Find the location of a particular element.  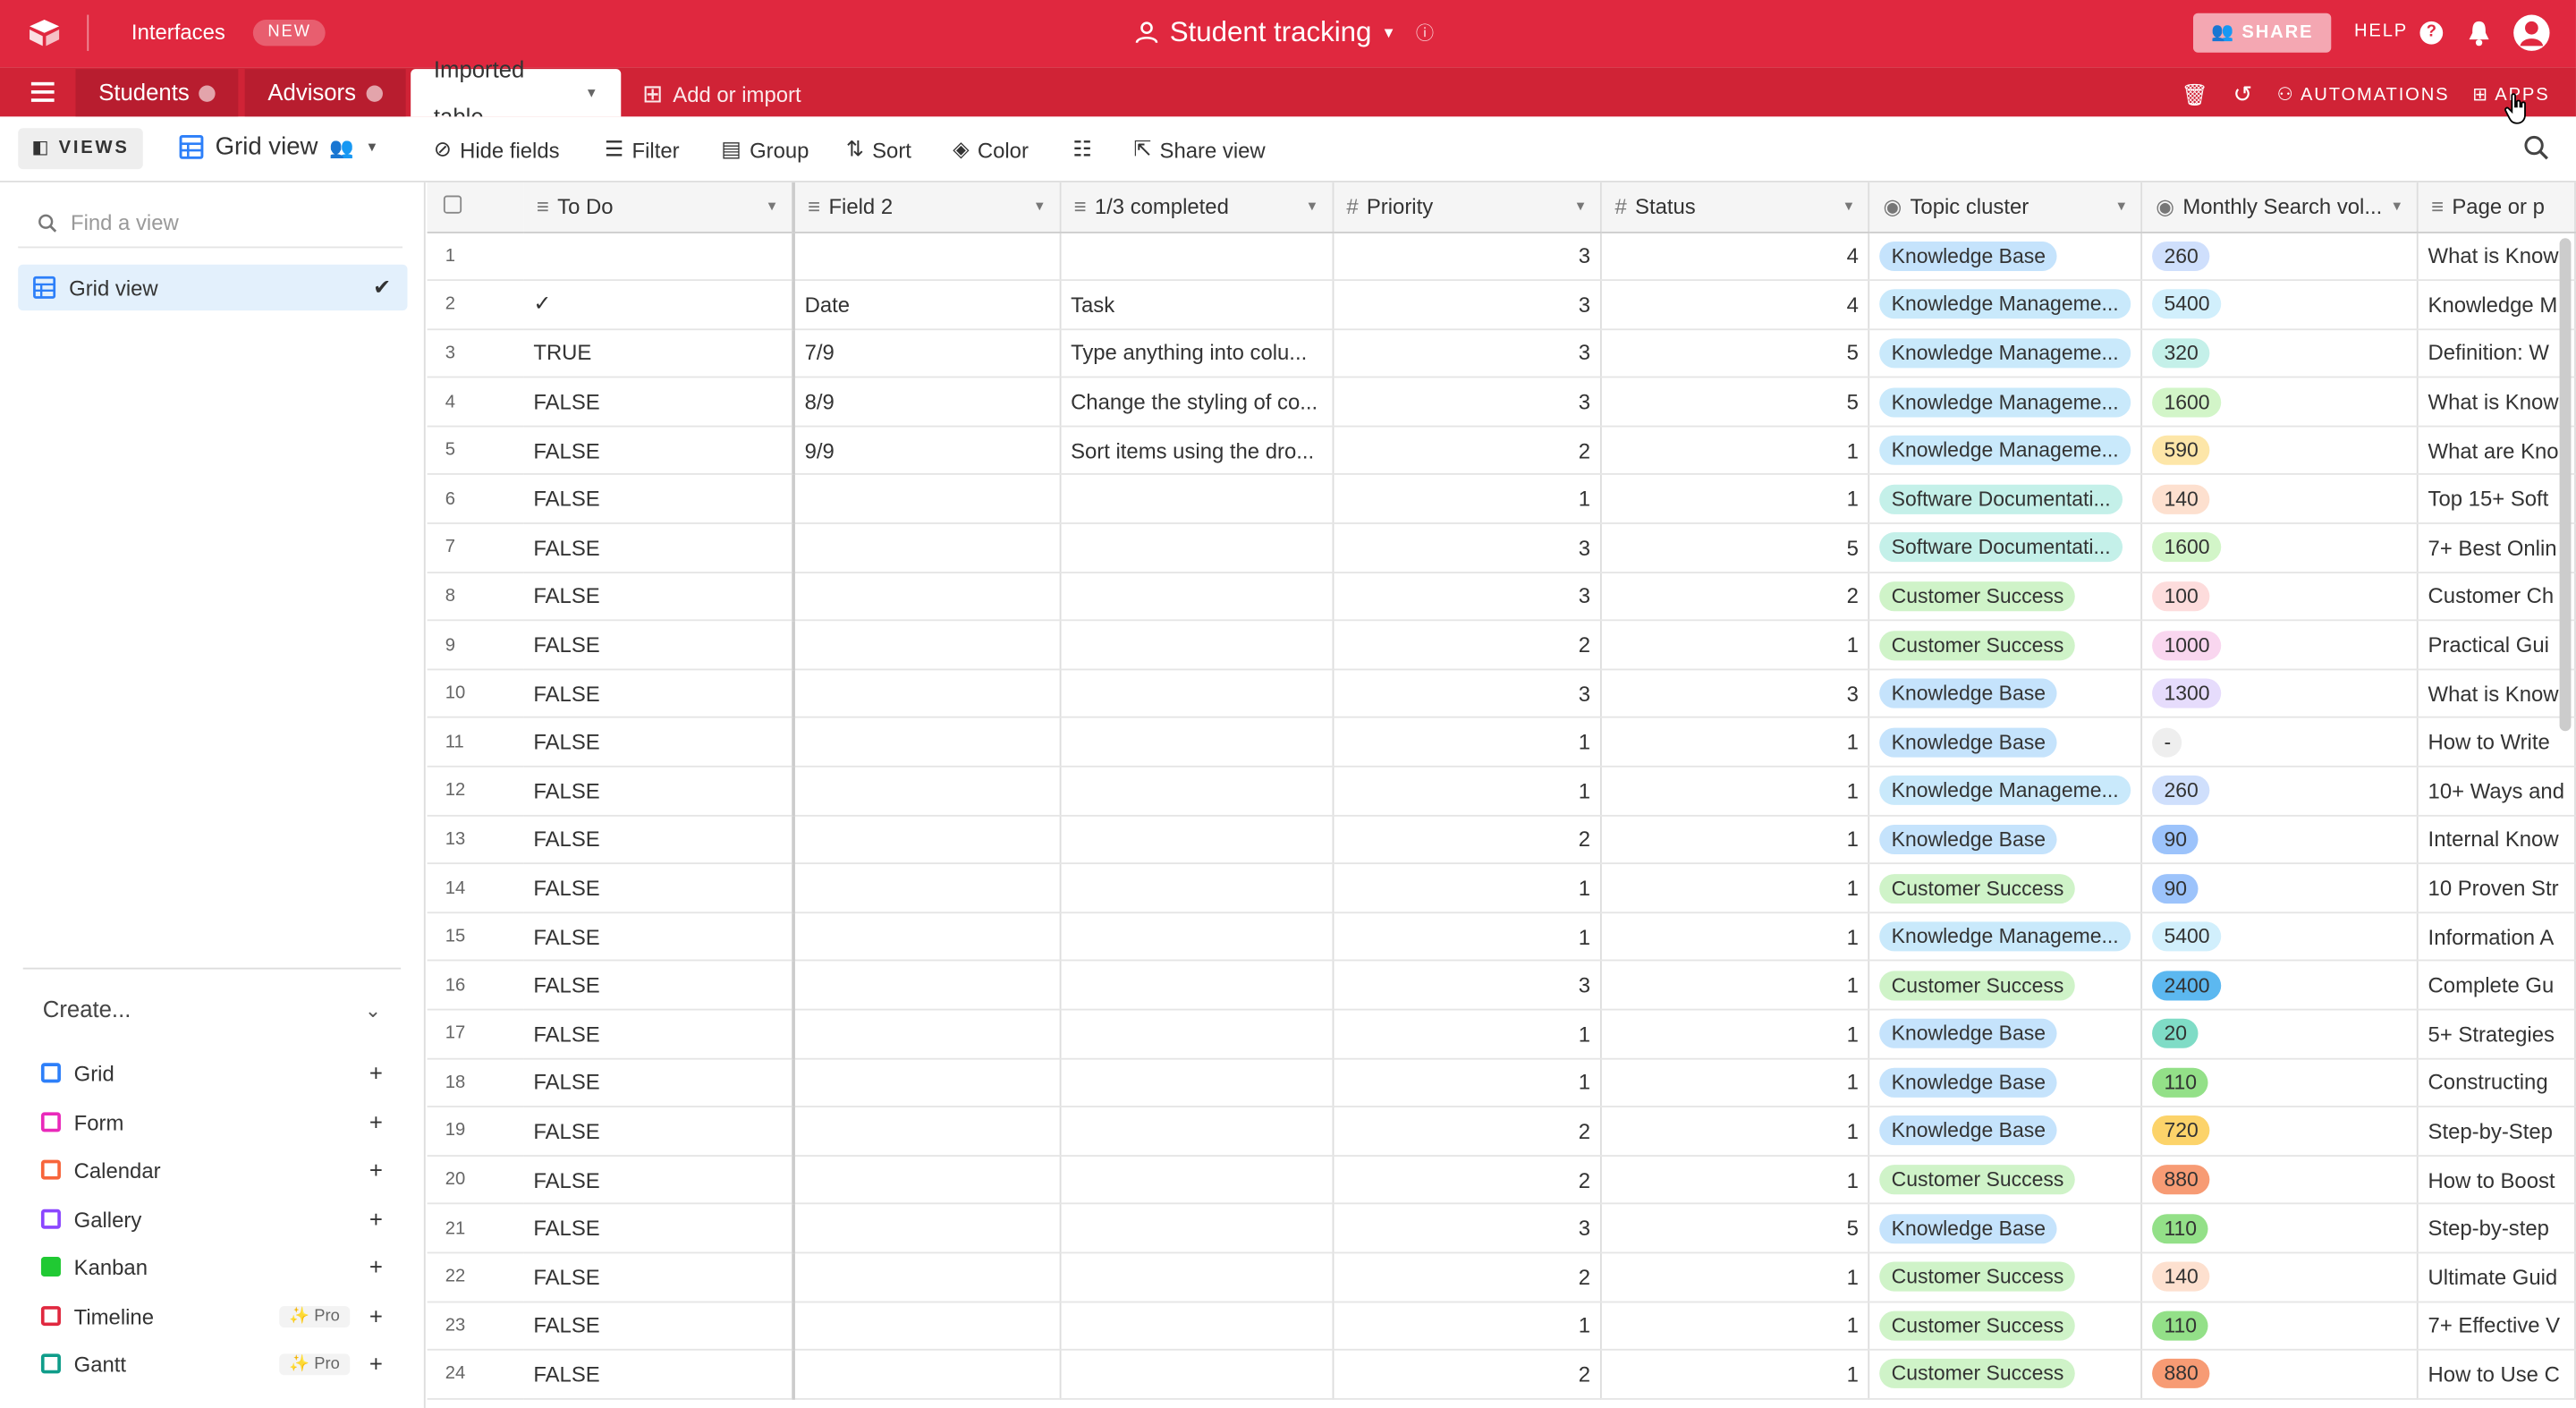

cell-page: Practical Gui is located at coordinates (2496, 645).